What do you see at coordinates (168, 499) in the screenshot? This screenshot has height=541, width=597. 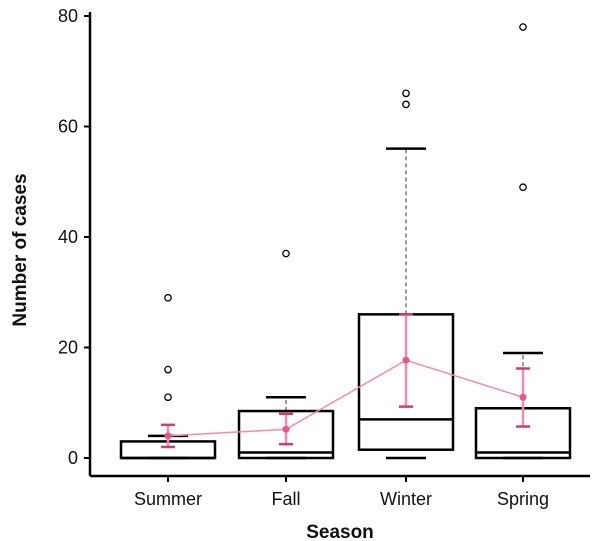 I see `x-tick-label: Summer` at bounding box center [168, 499].